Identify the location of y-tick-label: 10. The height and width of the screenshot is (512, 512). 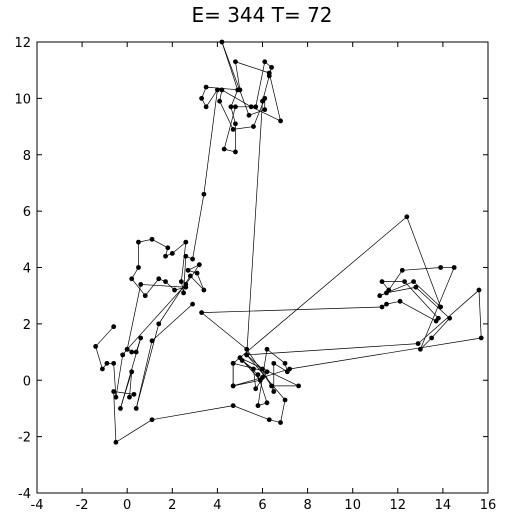
(22, 99).